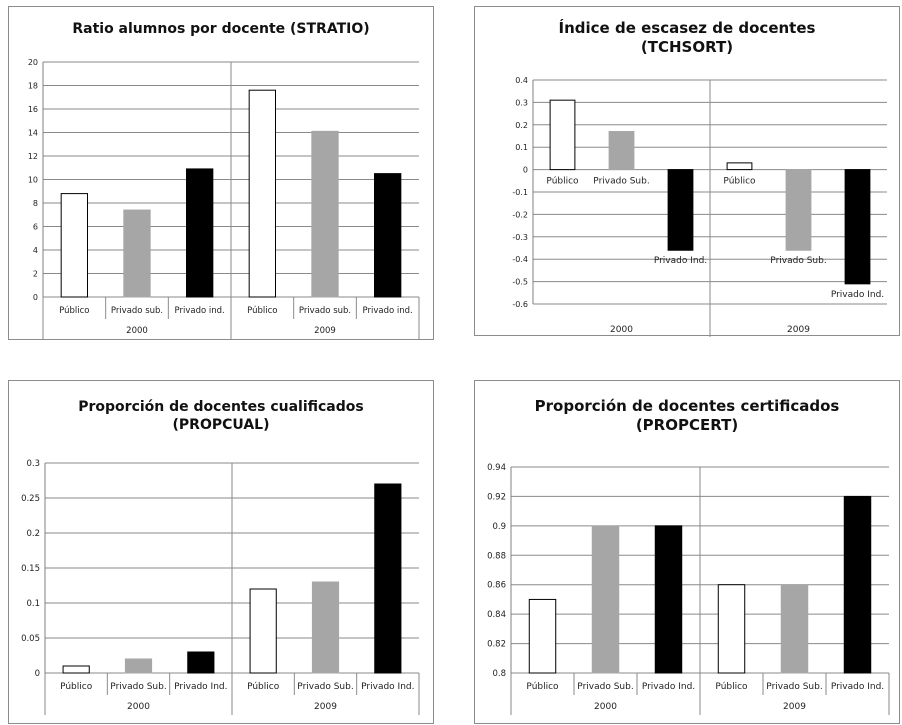 This screenshot has width=902, height=725. I want to click on y-tick-label: -0.1, so click(520, 192).